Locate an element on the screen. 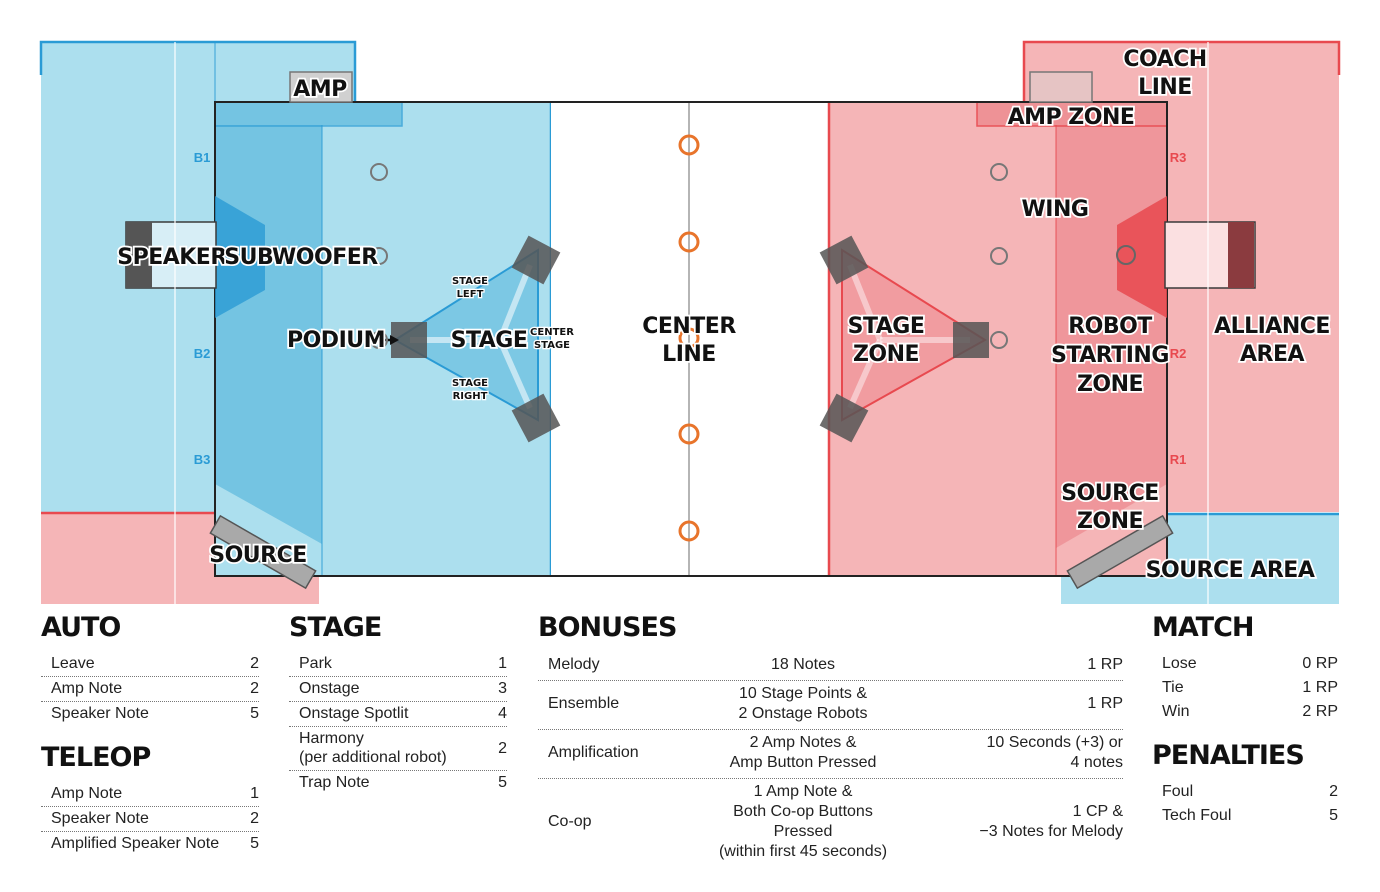 This screenshot has width=1380, height=892. table-row: Lose 0 RP is located at coordinates (1250, 663).